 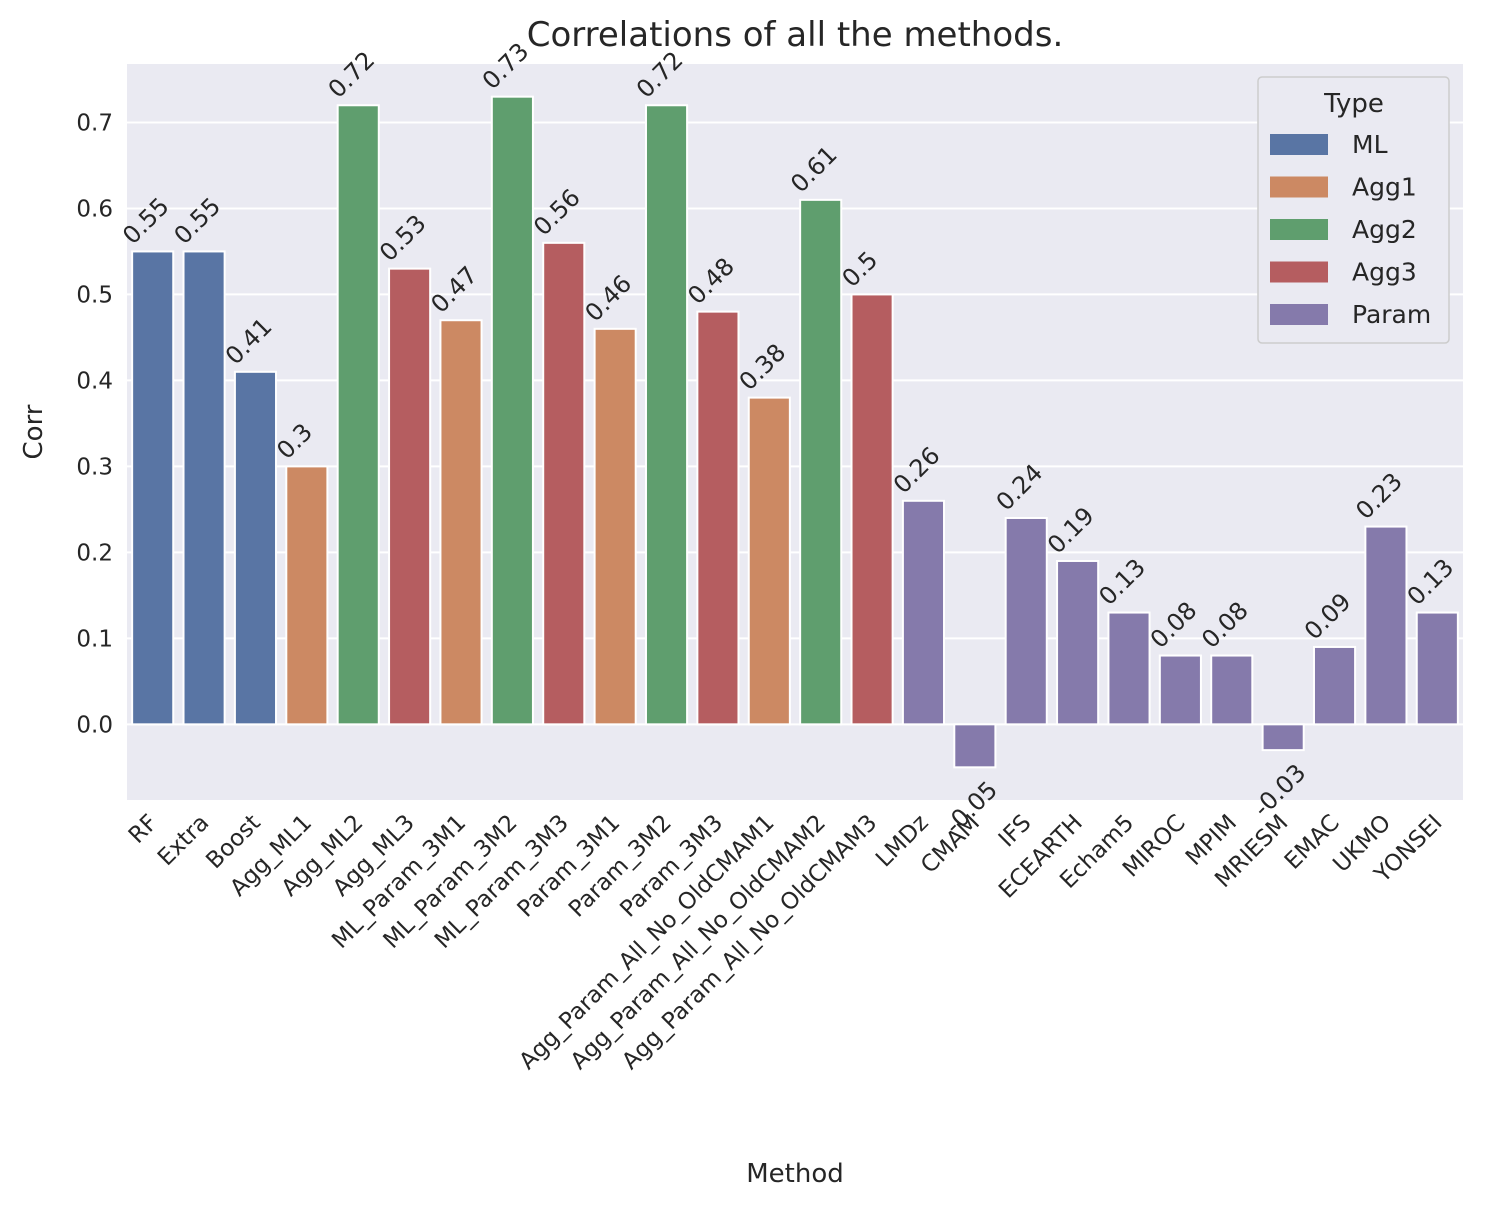 What do you see at coordinates (143, 829) in the screenshot?
I see `x-tick-label: RF` at bounding box center [143, 829].